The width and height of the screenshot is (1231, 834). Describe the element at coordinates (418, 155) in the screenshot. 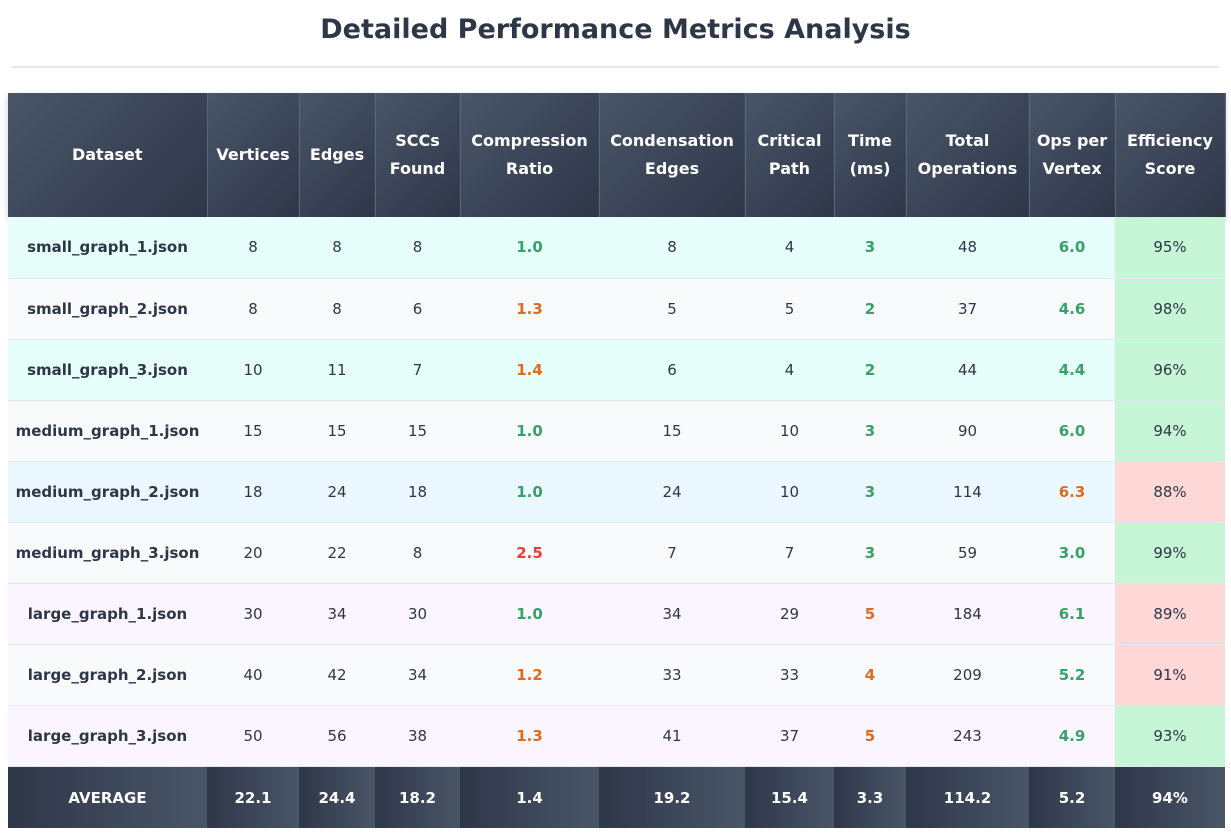

I see `column-header: SCCs Found` at that location.